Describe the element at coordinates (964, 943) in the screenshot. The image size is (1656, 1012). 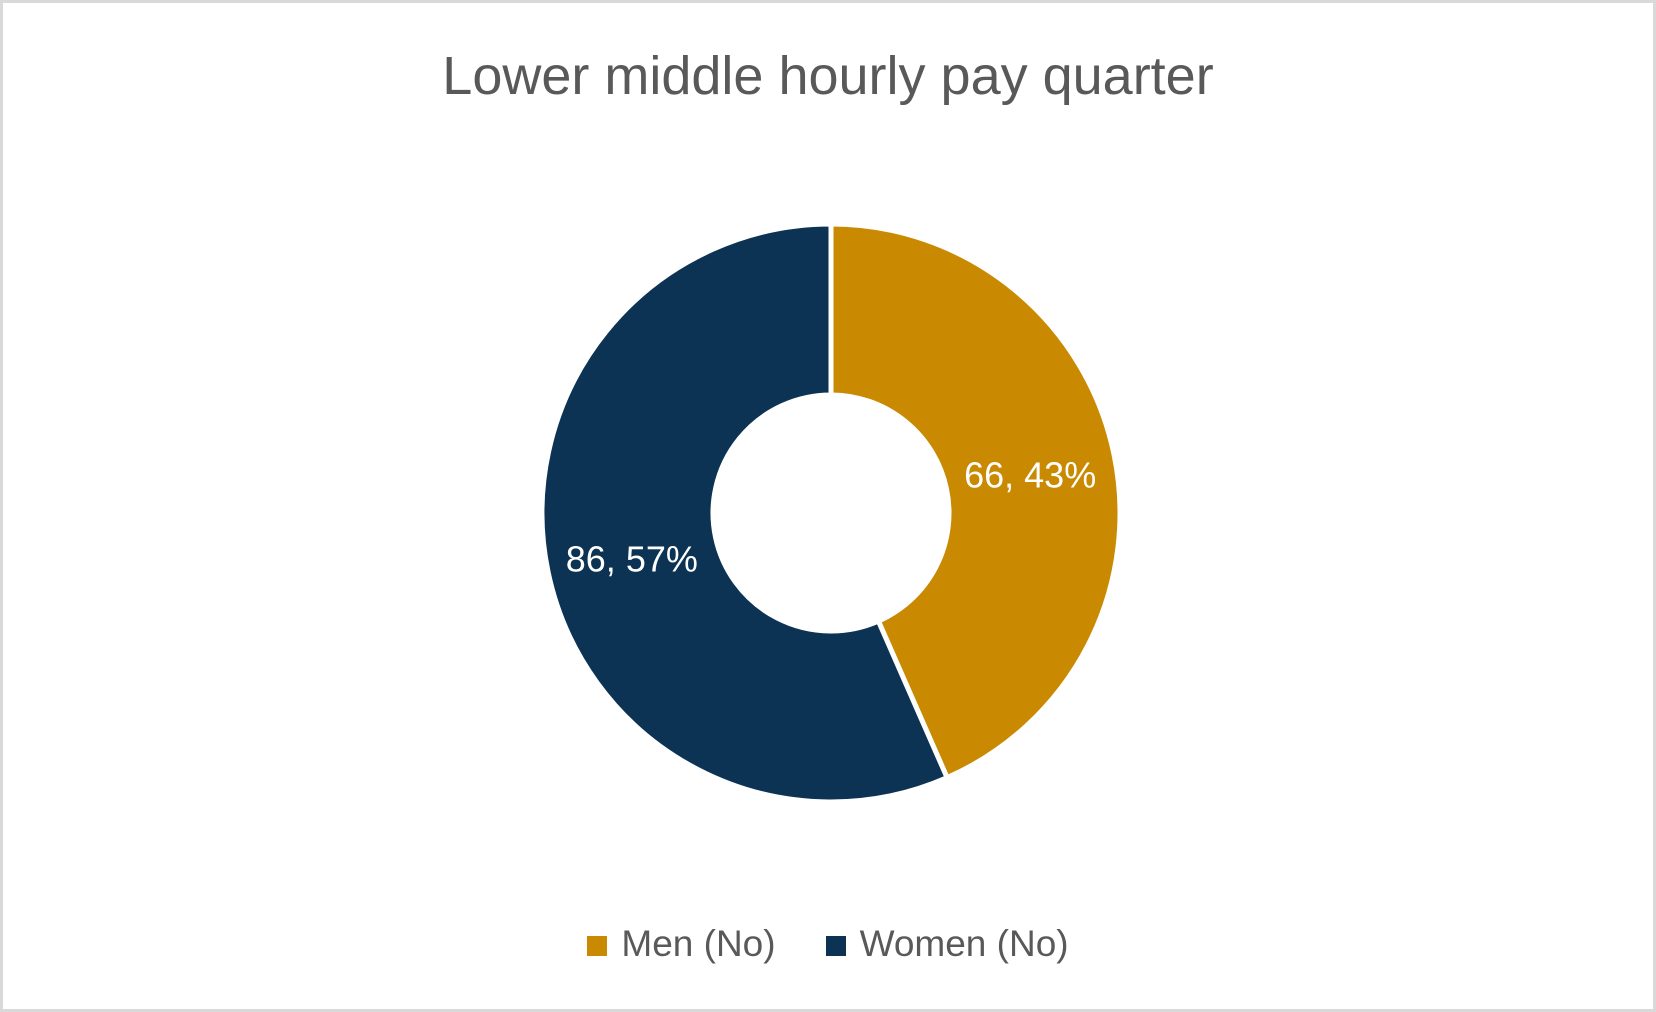
I see `legend-label-women: Women (No)` at that location.